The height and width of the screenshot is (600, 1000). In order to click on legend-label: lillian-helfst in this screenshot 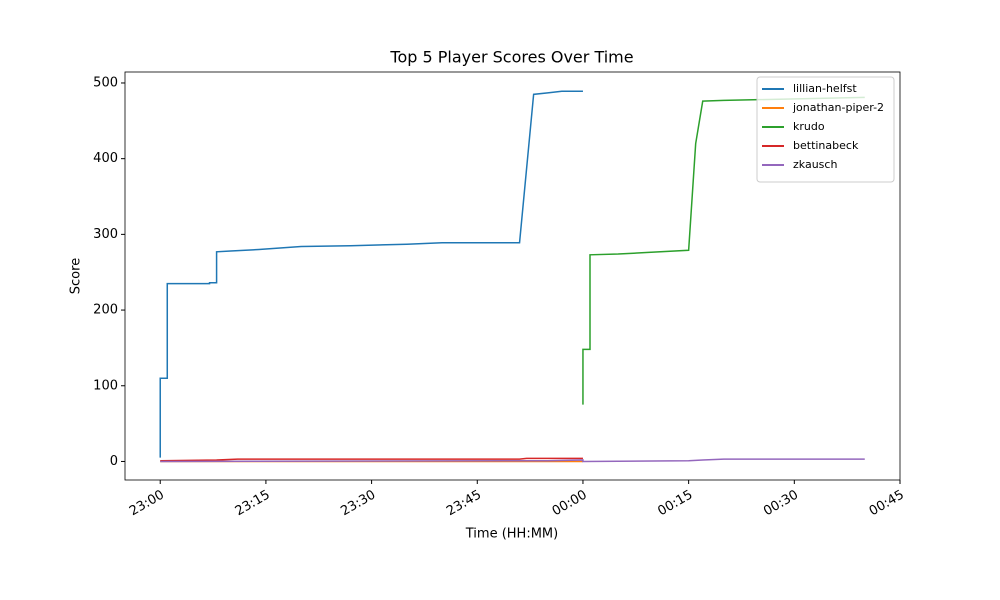, I will do `click(825, 88)`.